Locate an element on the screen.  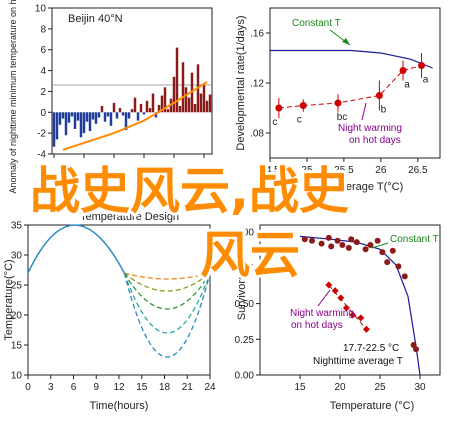
panel-a-ytick-label: -4 is located at coordinates (41, 155).